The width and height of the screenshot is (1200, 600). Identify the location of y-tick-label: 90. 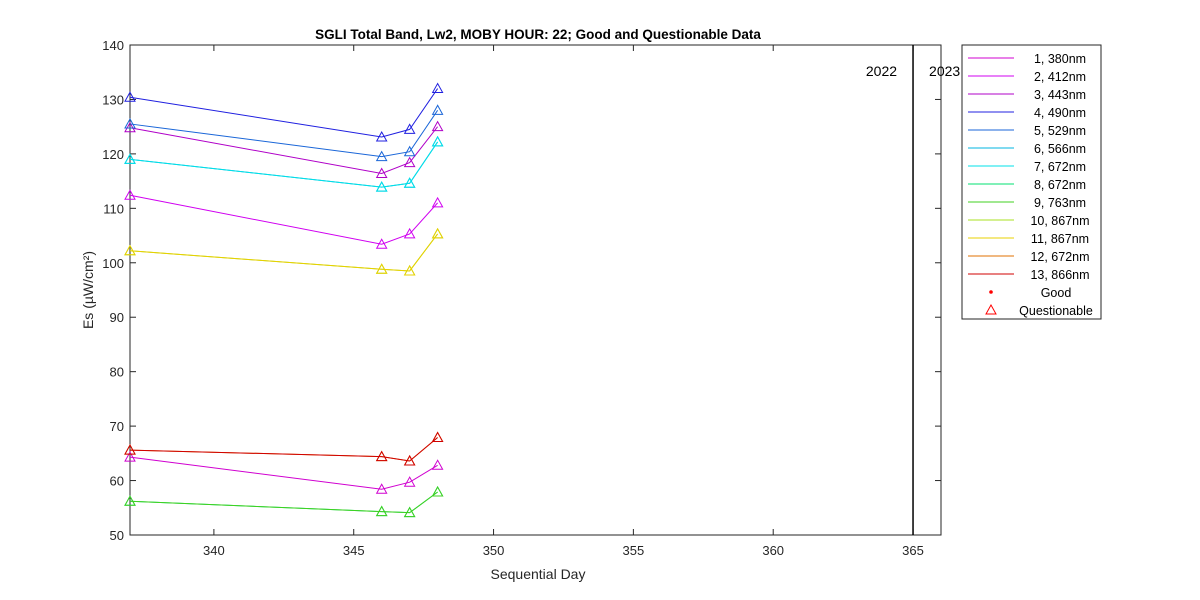
(117, 317).